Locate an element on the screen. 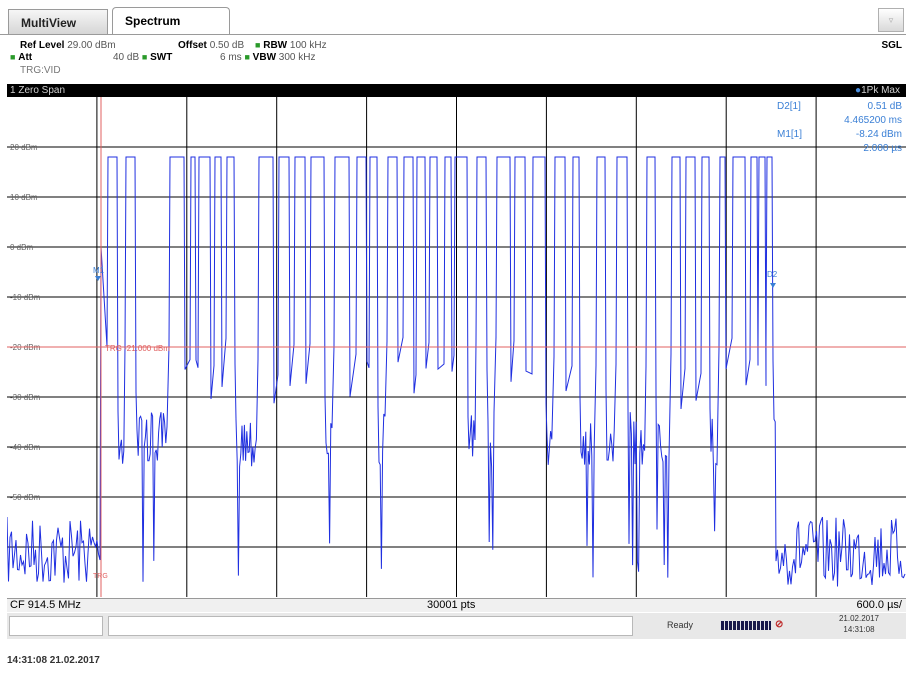 Image resolution: width=906 pixels, height=674 pixels. marker-m1-level: -8.24 dBm is located at coordinates (879, 134).